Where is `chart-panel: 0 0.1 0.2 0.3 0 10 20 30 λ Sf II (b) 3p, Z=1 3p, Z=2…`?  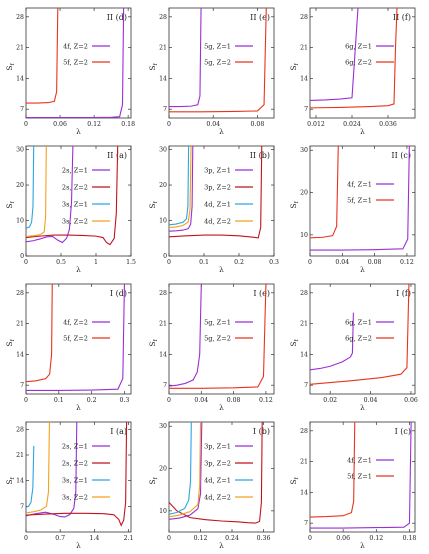 chart-panel: 0 0.1 0.2 0.3 0 10 20 30 λ Sf II (b) 3p, Z=1 3p, Z=2… is located at coordinates (213, 209).